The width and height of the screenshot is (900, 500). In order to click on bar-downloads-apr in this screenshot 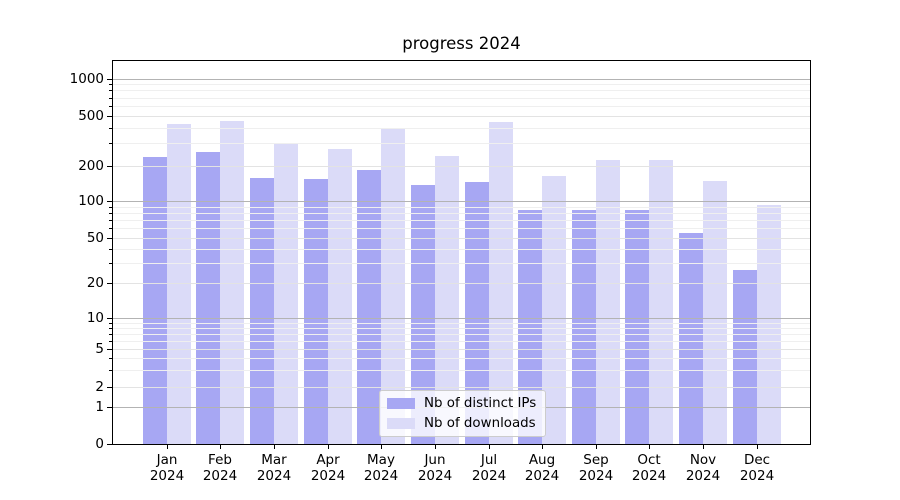, I will do `click(339, 296)`.